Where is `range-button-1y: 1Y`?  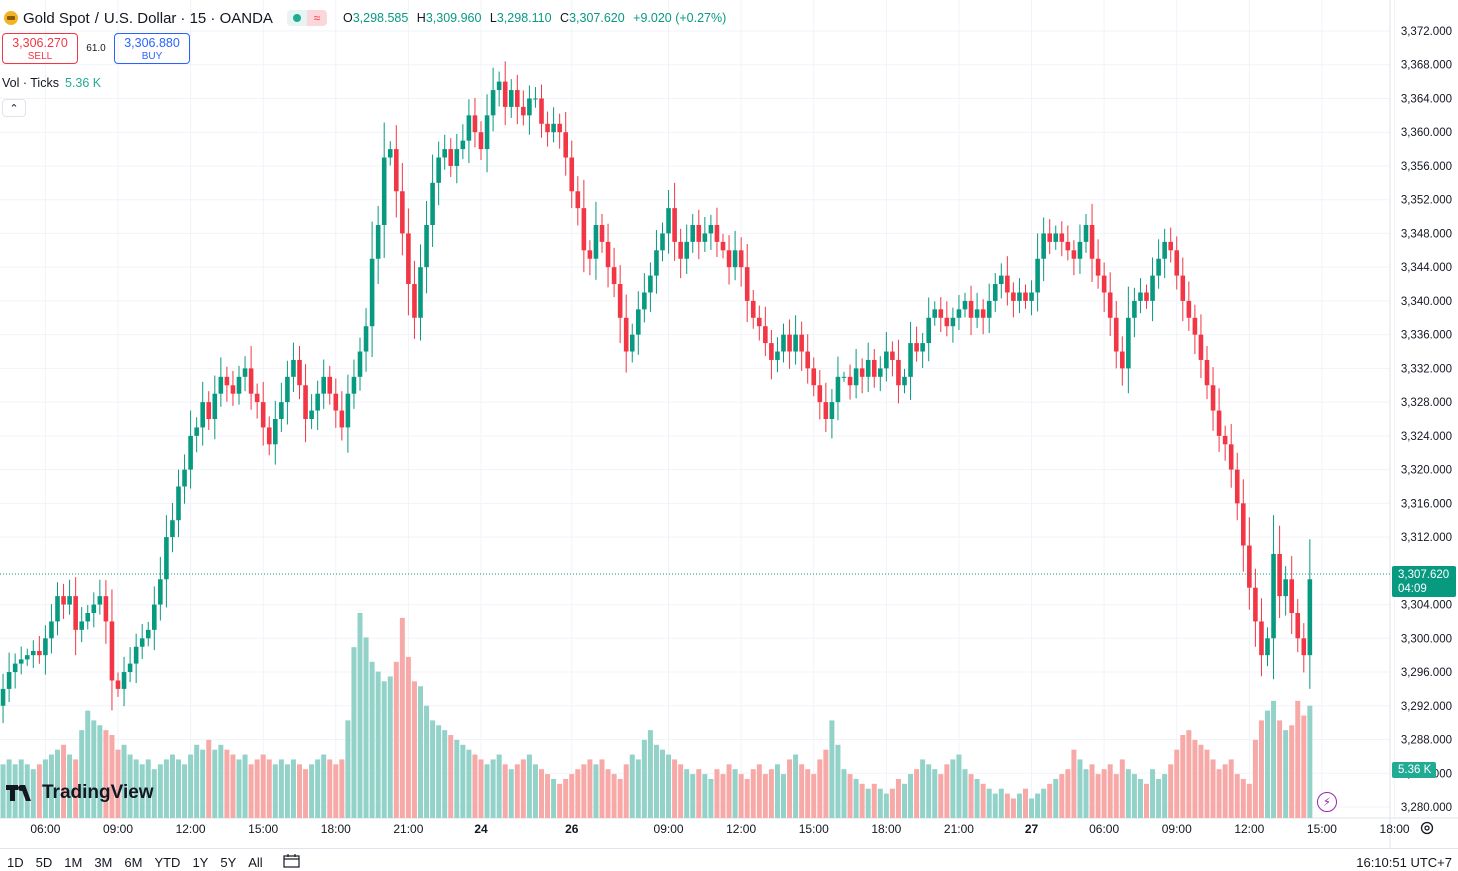
range-button-1y: 1Y is located at coordinates (200, 862).